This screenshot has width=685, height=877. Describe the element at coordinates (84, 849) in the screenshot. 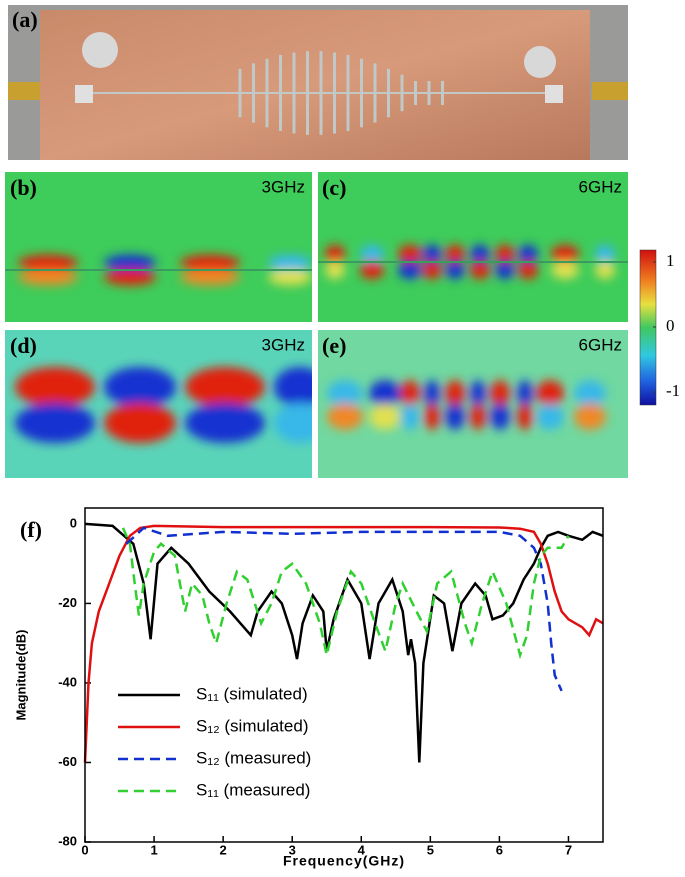

I see `x-tick-label: 0` at that location.